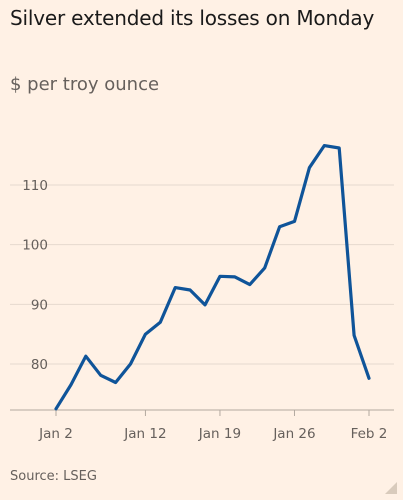 The image size is (403, 500). What do you see at coordinates (35, 246) in the screenshot?
I see `y-tick-label: 100` at bounding box center [35, 246].